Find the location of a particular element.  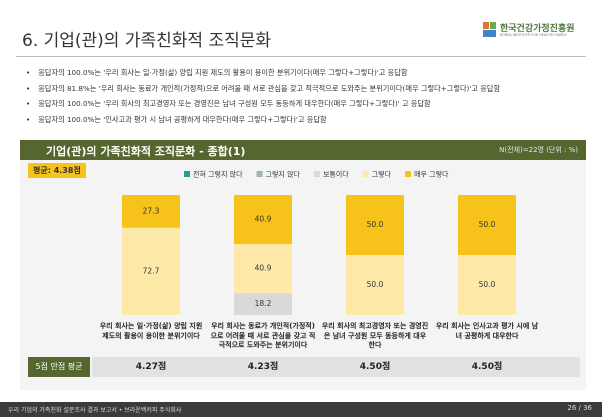

average-badge: 평균: 4.38점 is located at coordinates (57, 170).